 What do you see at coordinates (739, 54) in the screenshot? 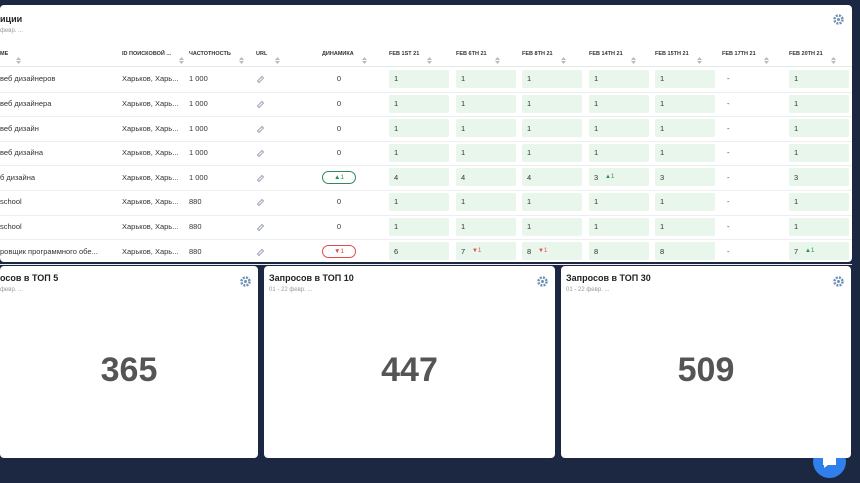
I see `column-header: FEB 17TH 21` at bounding box center [739, 54].